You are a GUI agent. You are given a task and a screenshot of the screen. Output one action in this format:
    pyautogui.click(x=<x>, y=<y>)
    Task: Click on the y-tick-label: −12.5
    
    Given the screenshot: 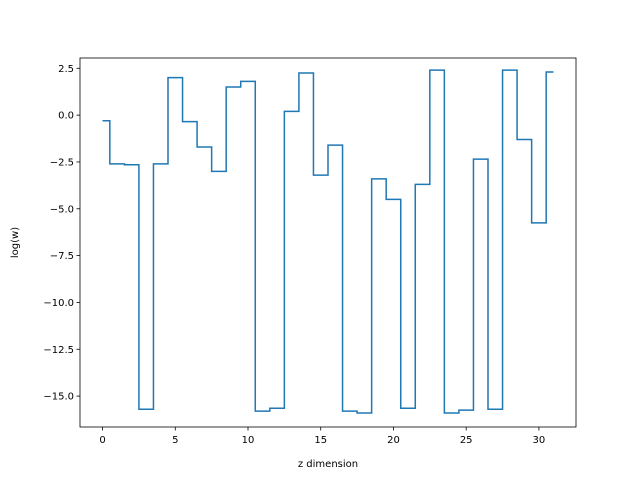 What is the action you would take?
    pyautogui.click(x=58, y=350)
    